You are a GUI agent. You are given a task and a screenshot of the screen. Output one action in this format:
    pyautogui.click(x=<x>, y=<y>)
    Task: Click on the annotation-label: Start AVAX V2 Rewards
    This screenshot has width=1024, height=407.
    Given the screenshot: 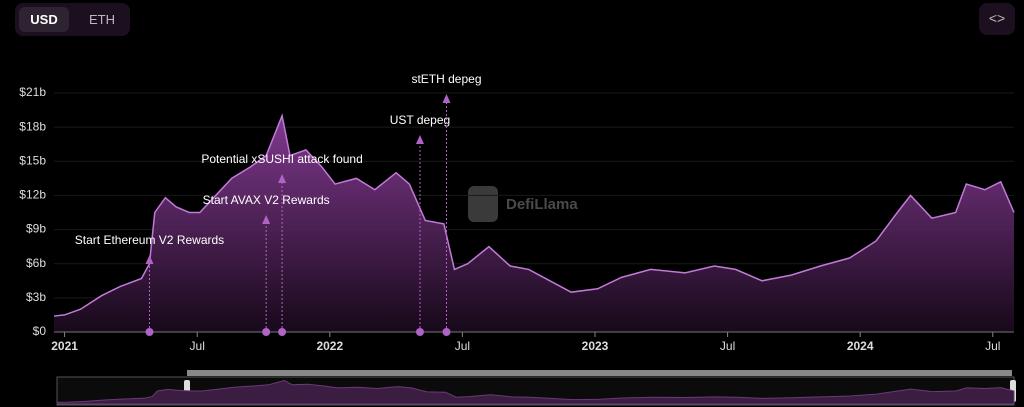 What is the action you would take?
    pyautogui.click(x=266, y=200)
    